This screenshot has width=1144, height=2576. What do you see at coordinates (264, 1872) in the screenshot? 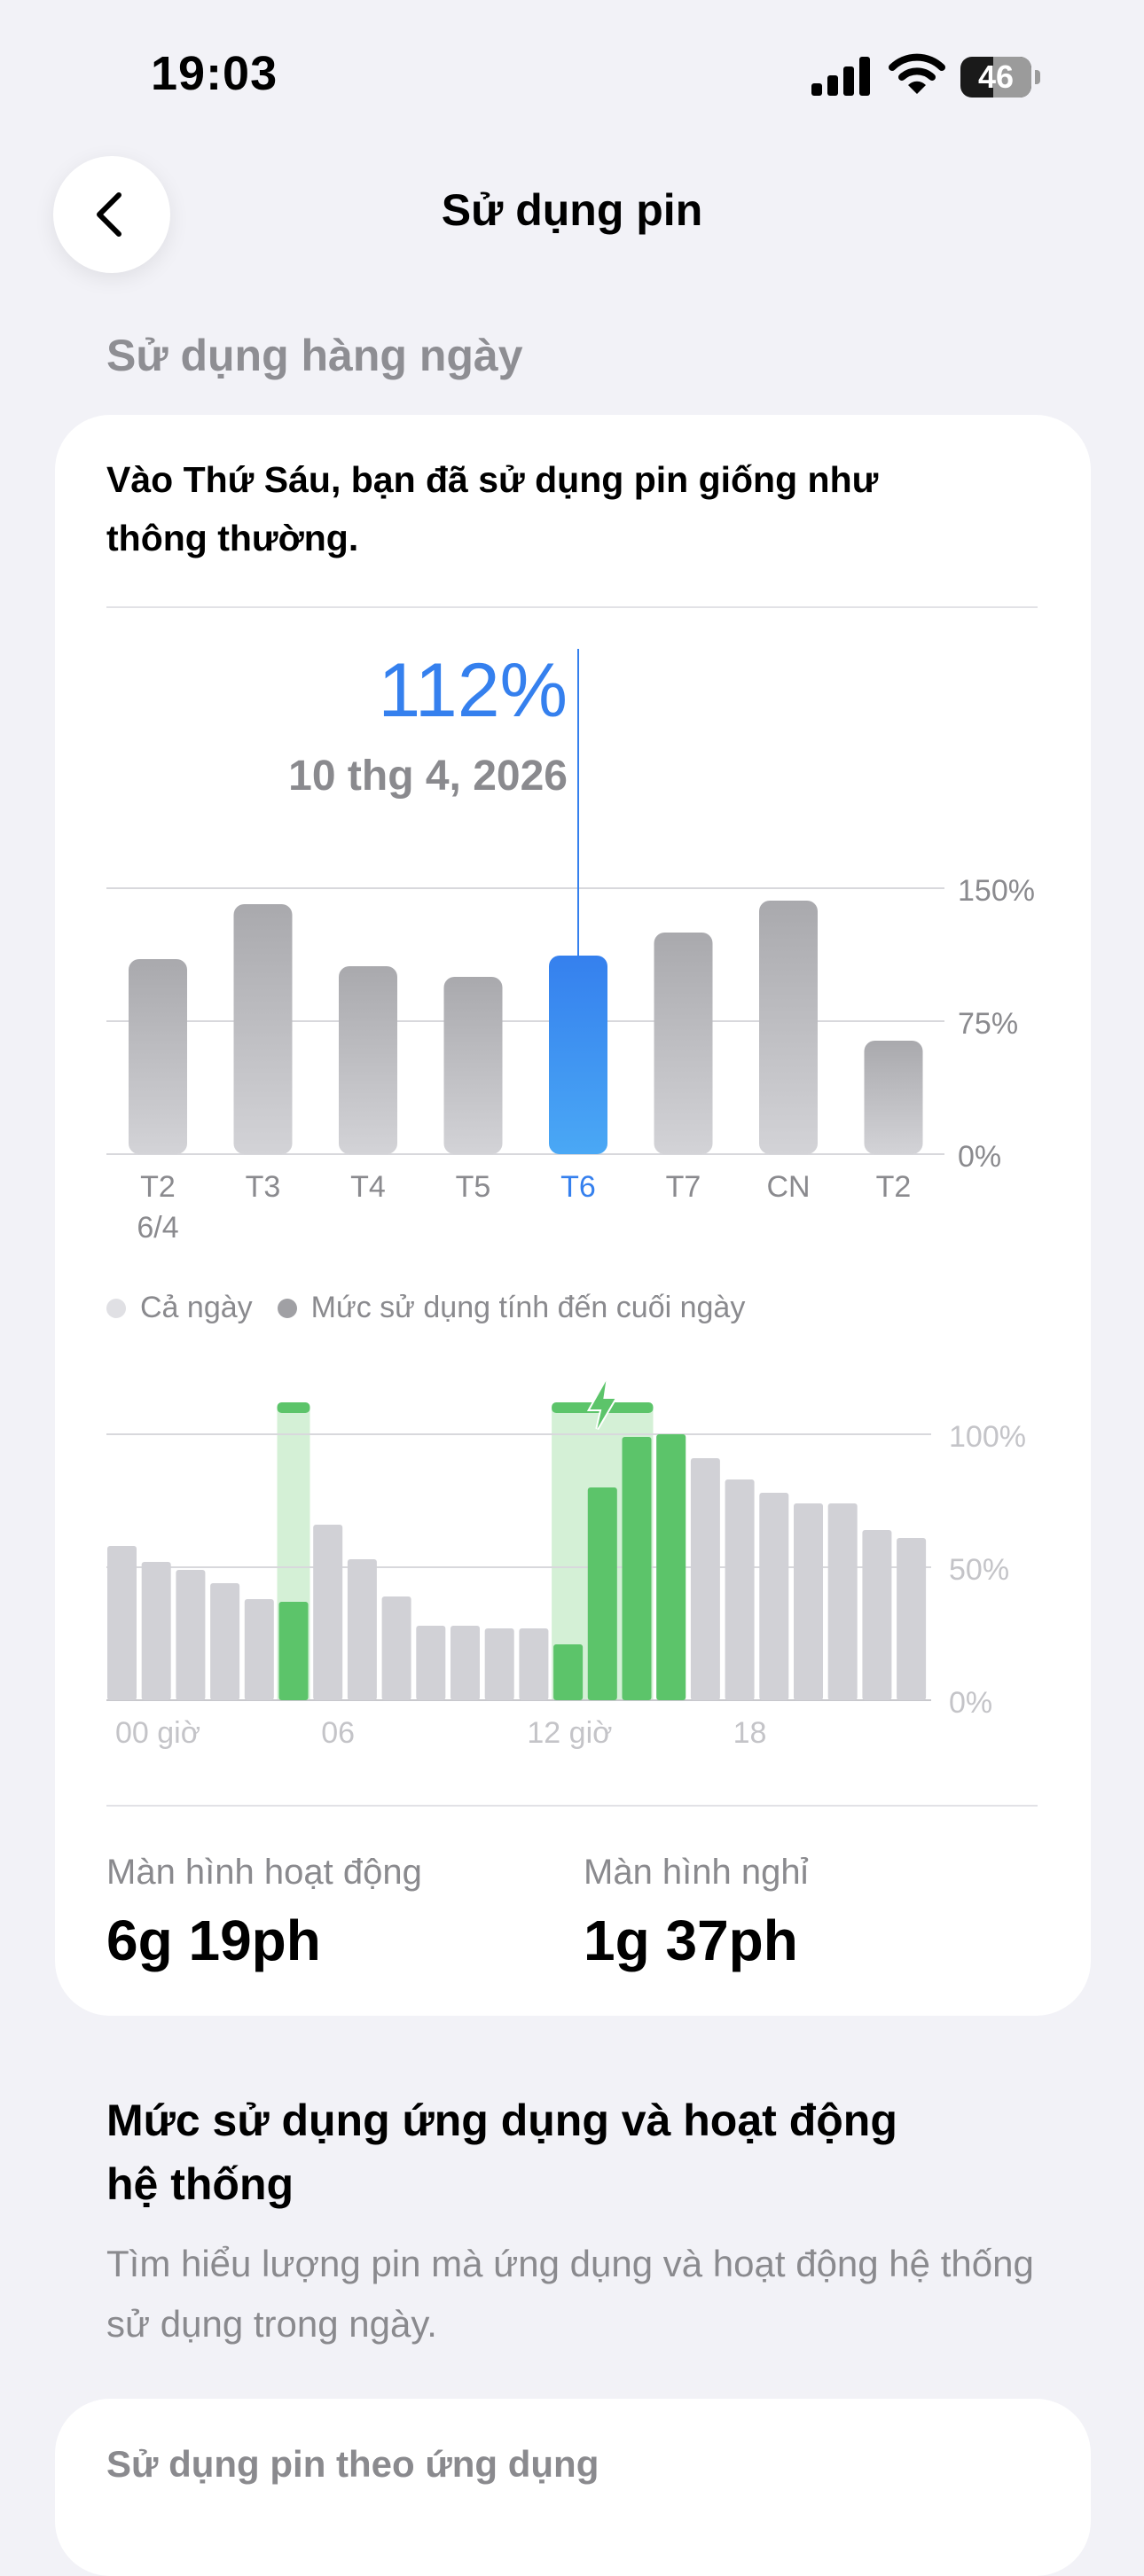
I see `screen-active-label: Màn hình hoạt động` at bounding box center [264, 1872].